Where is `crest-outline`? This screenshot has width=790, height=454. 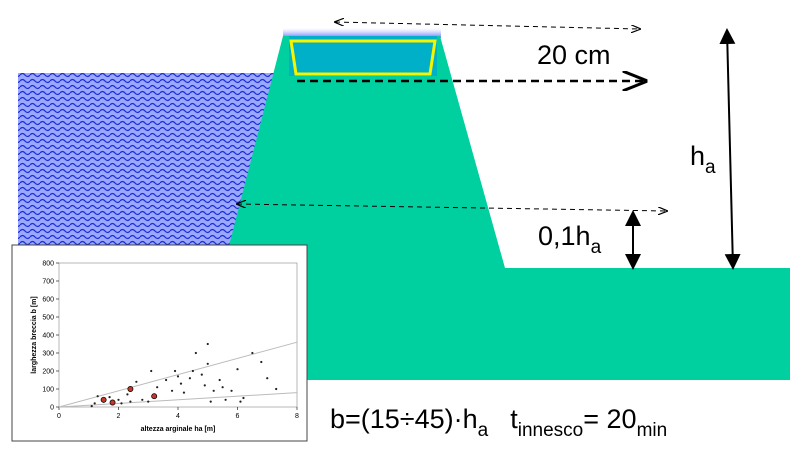
crest-outline is located at coordinates (363, 57).